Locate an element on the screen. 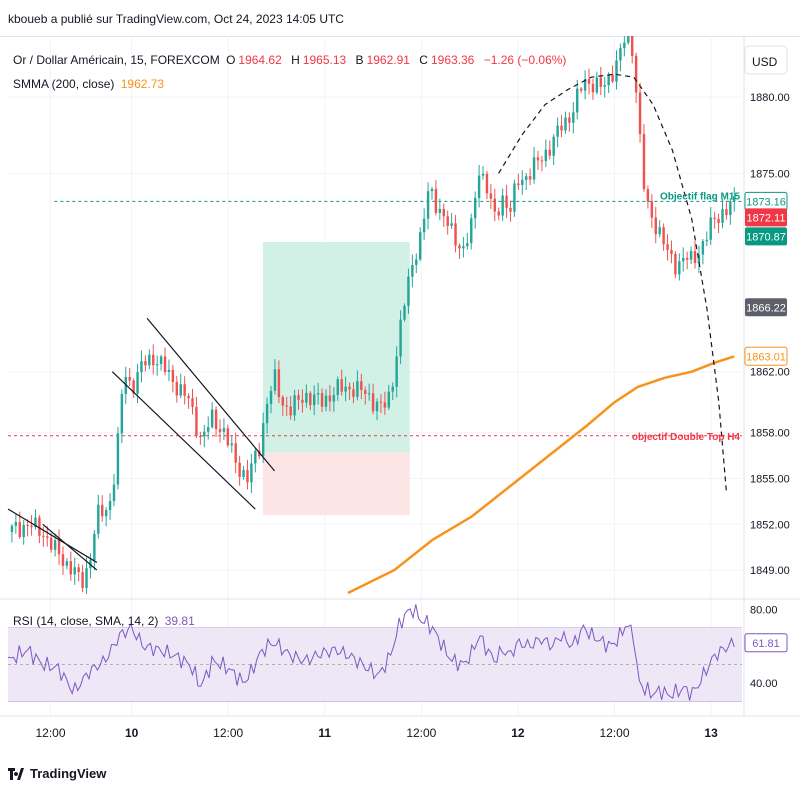 The image size is (800, 800). trendline-upper is located at coordinates (52, 535).